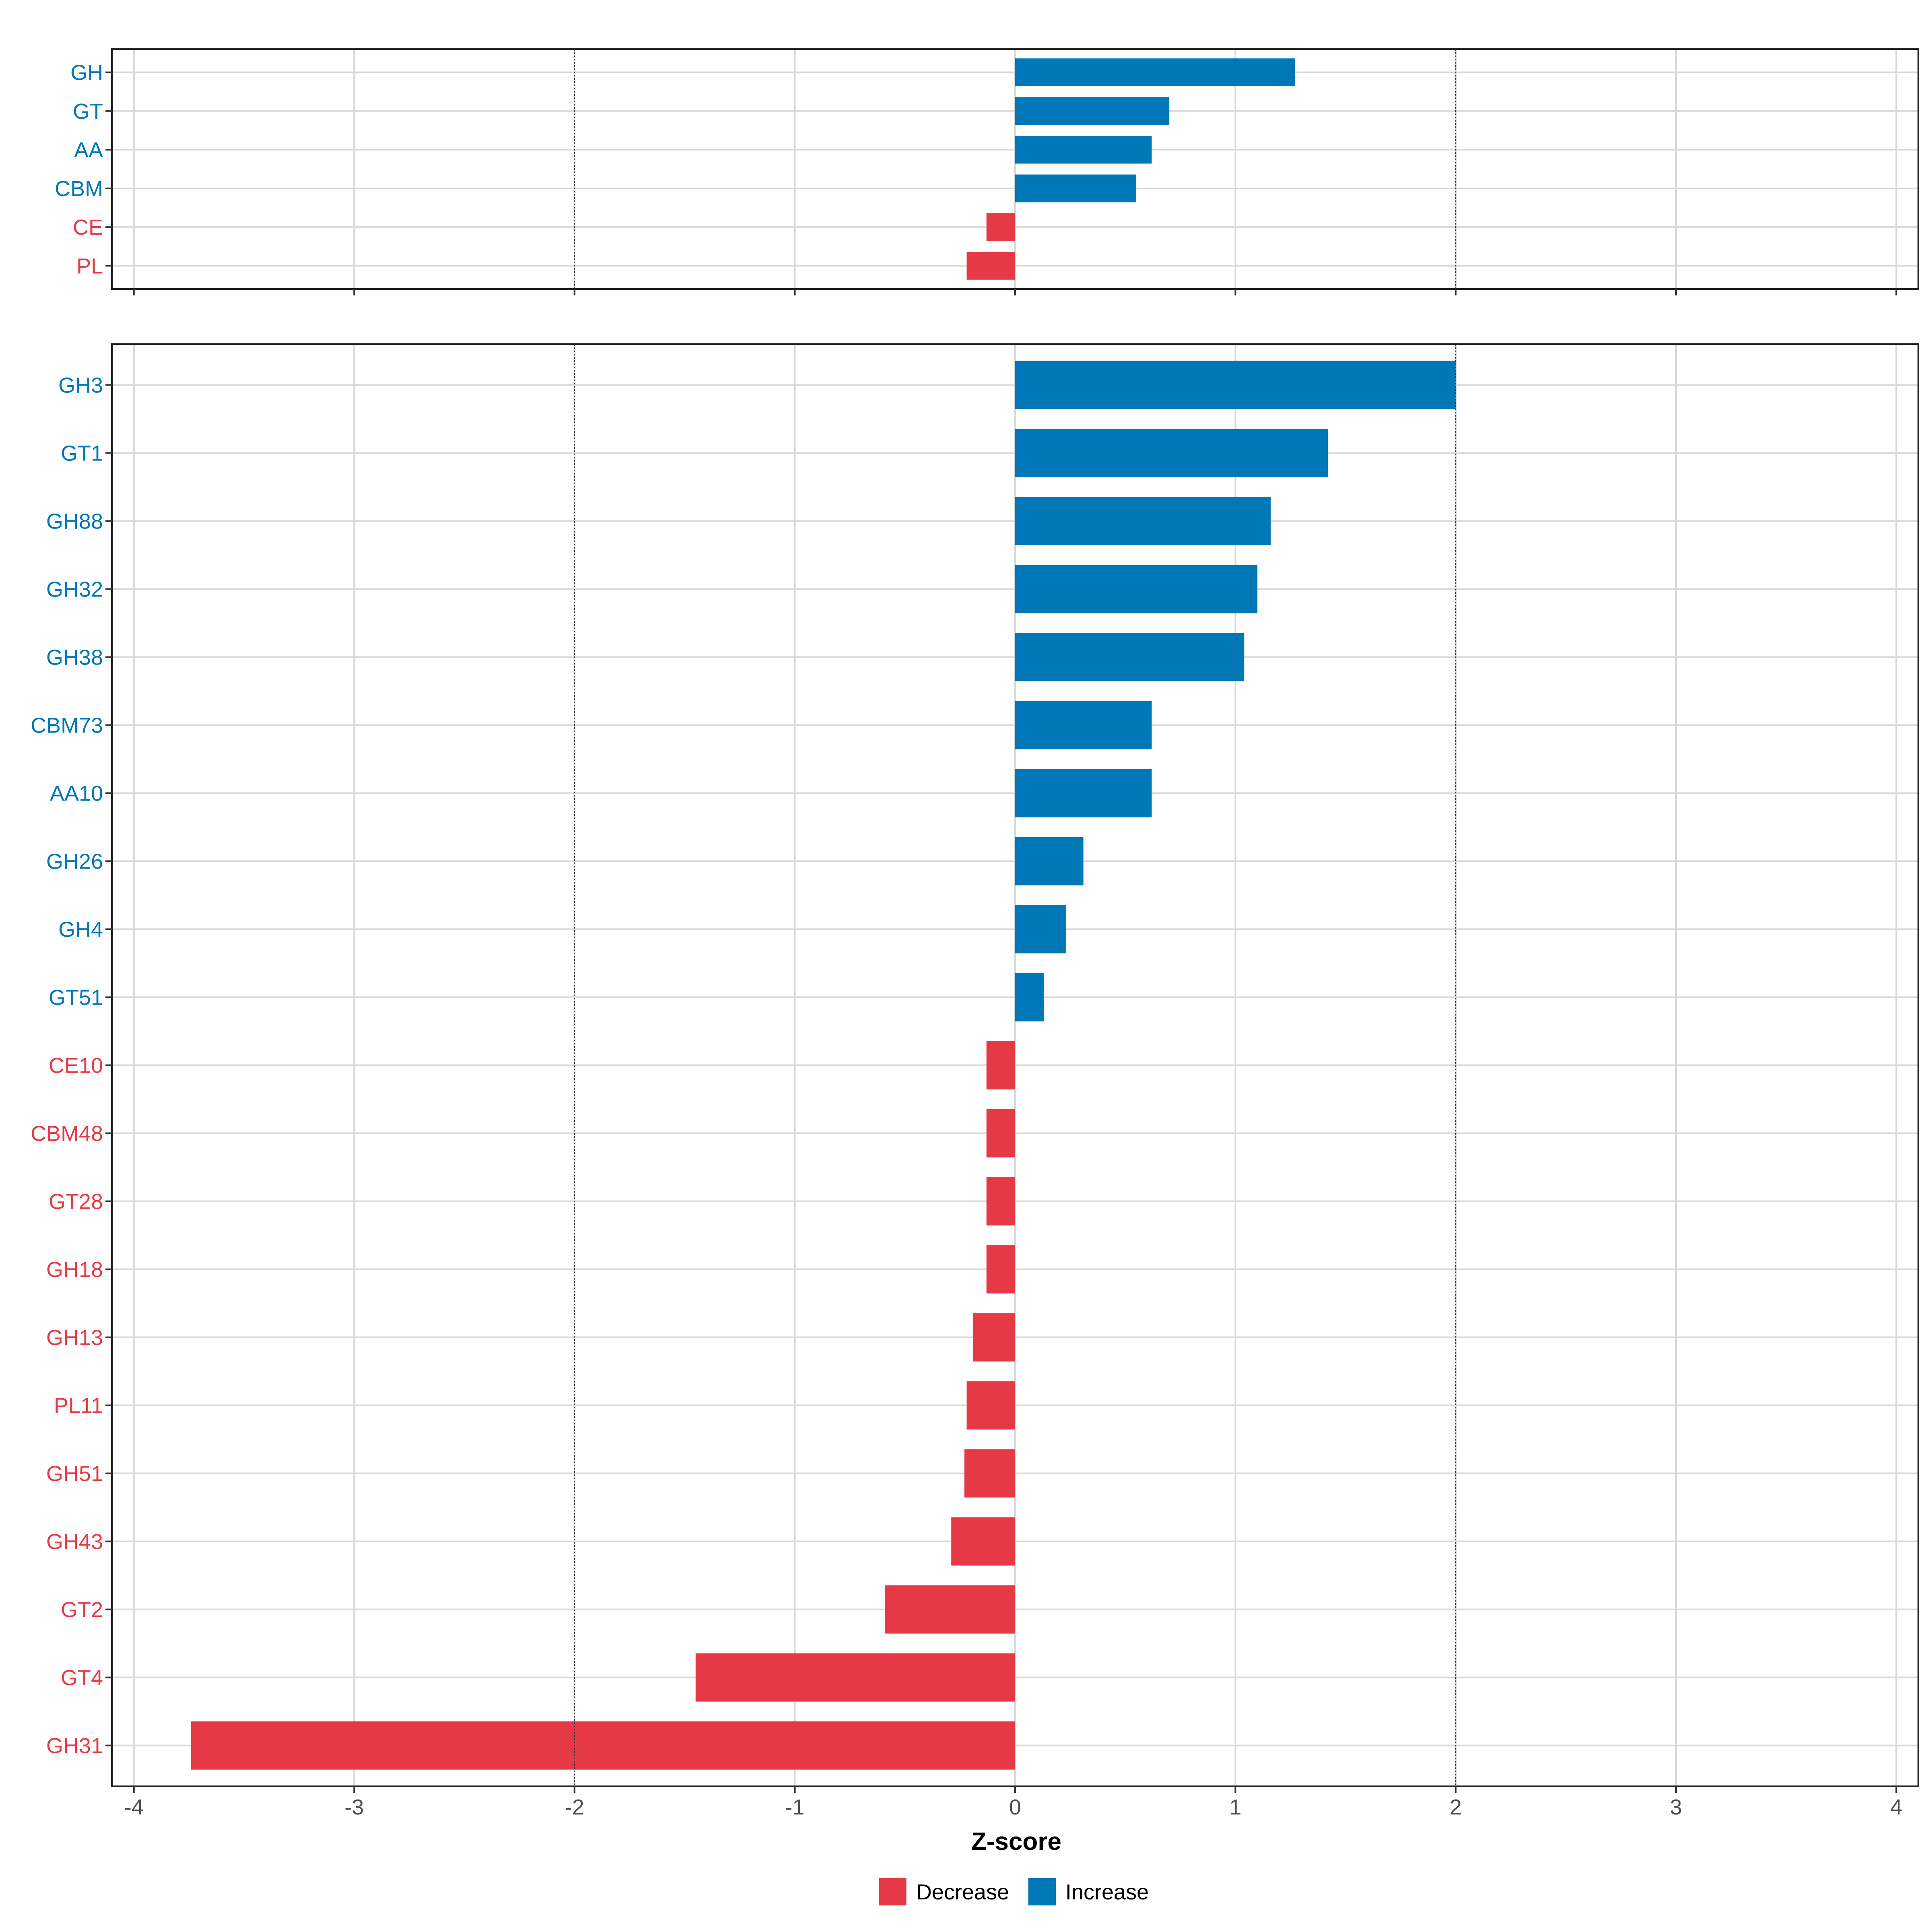 The width and height of the screenshot is (1932, 1932). Describe the element at coordinates (134, 1807) in the screenshot. I see `x-tick-label: -4` at that location.